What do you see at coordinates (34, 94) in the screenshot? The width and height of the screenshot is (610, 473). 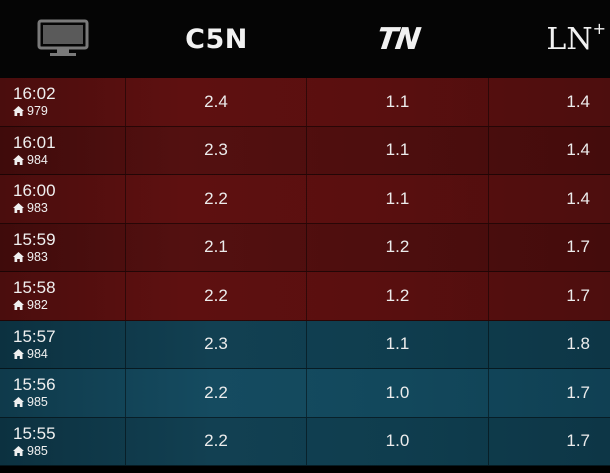 I see `time-label: 16:02` at bounding box center [34, 94].